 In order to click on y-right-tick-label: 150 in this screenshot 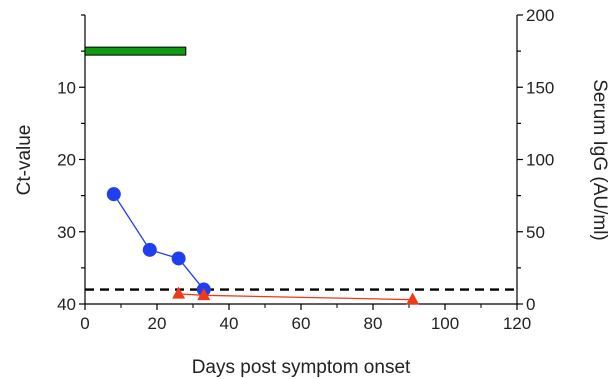, I will do `click(540, 87)`.